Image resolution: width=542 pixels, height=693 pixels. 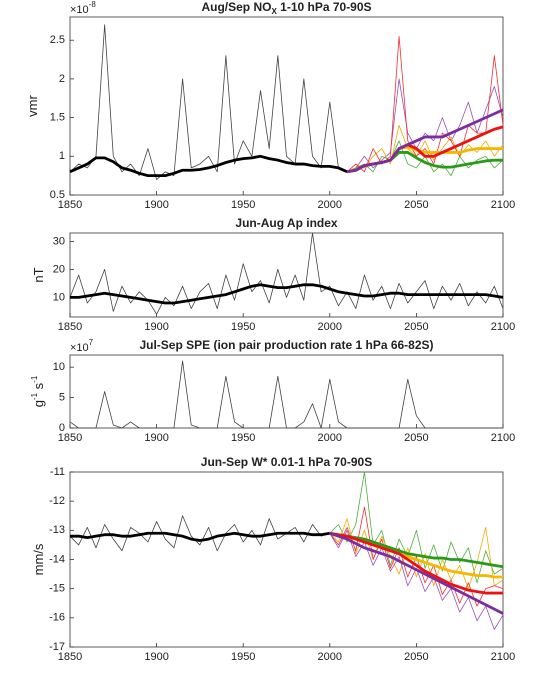 What do you see at coordinates (57, 118) in the screenshot?
I see `y-tick-label: 1.5` at bounding box center [57, 118].